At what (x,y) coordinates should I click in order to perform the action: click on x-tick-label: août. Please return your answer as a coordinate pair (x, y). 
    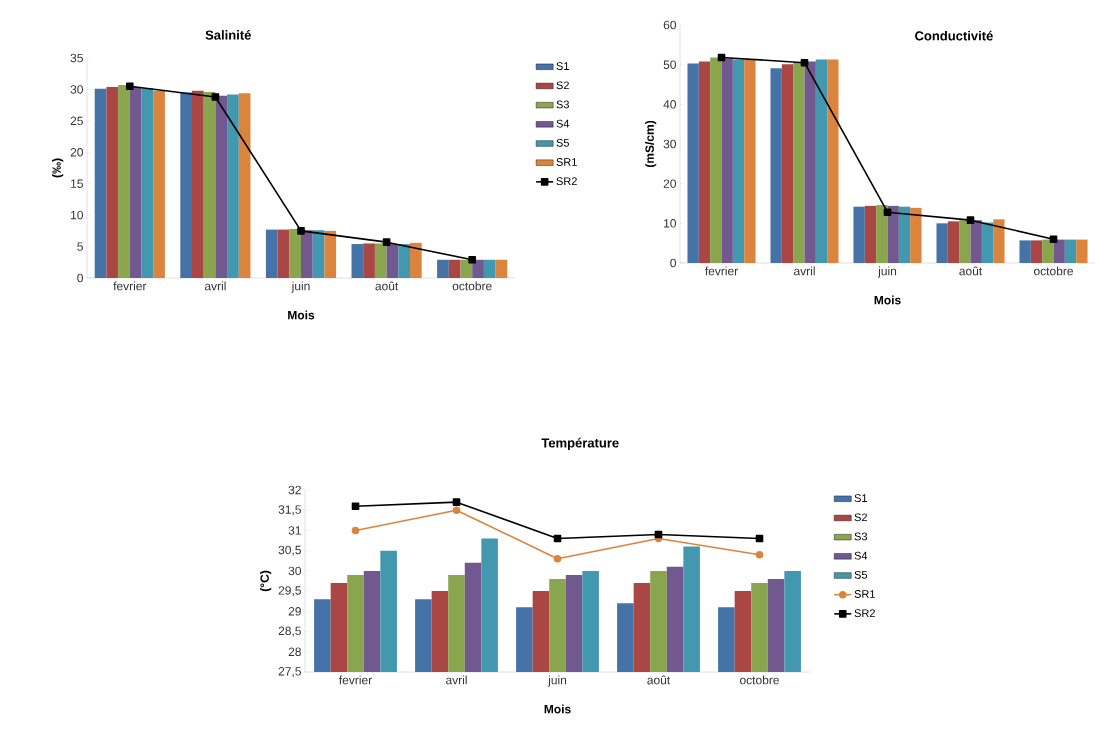
    Looking at the image, I should click on (659, 680).